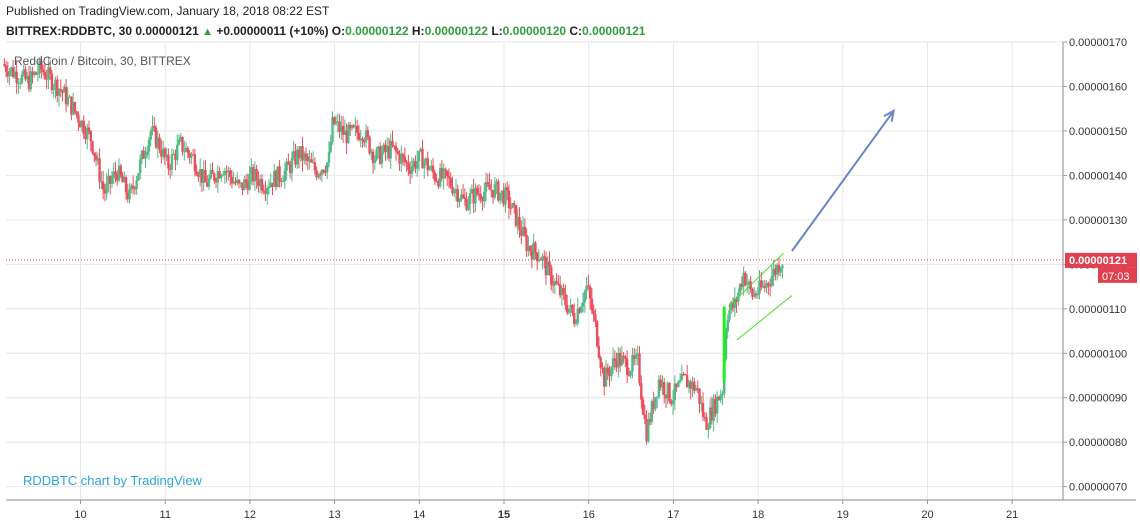 The image size is (1140, 528). I want to click on symbol: BITTREX:RDDBTC, 30, so click(69, 31).